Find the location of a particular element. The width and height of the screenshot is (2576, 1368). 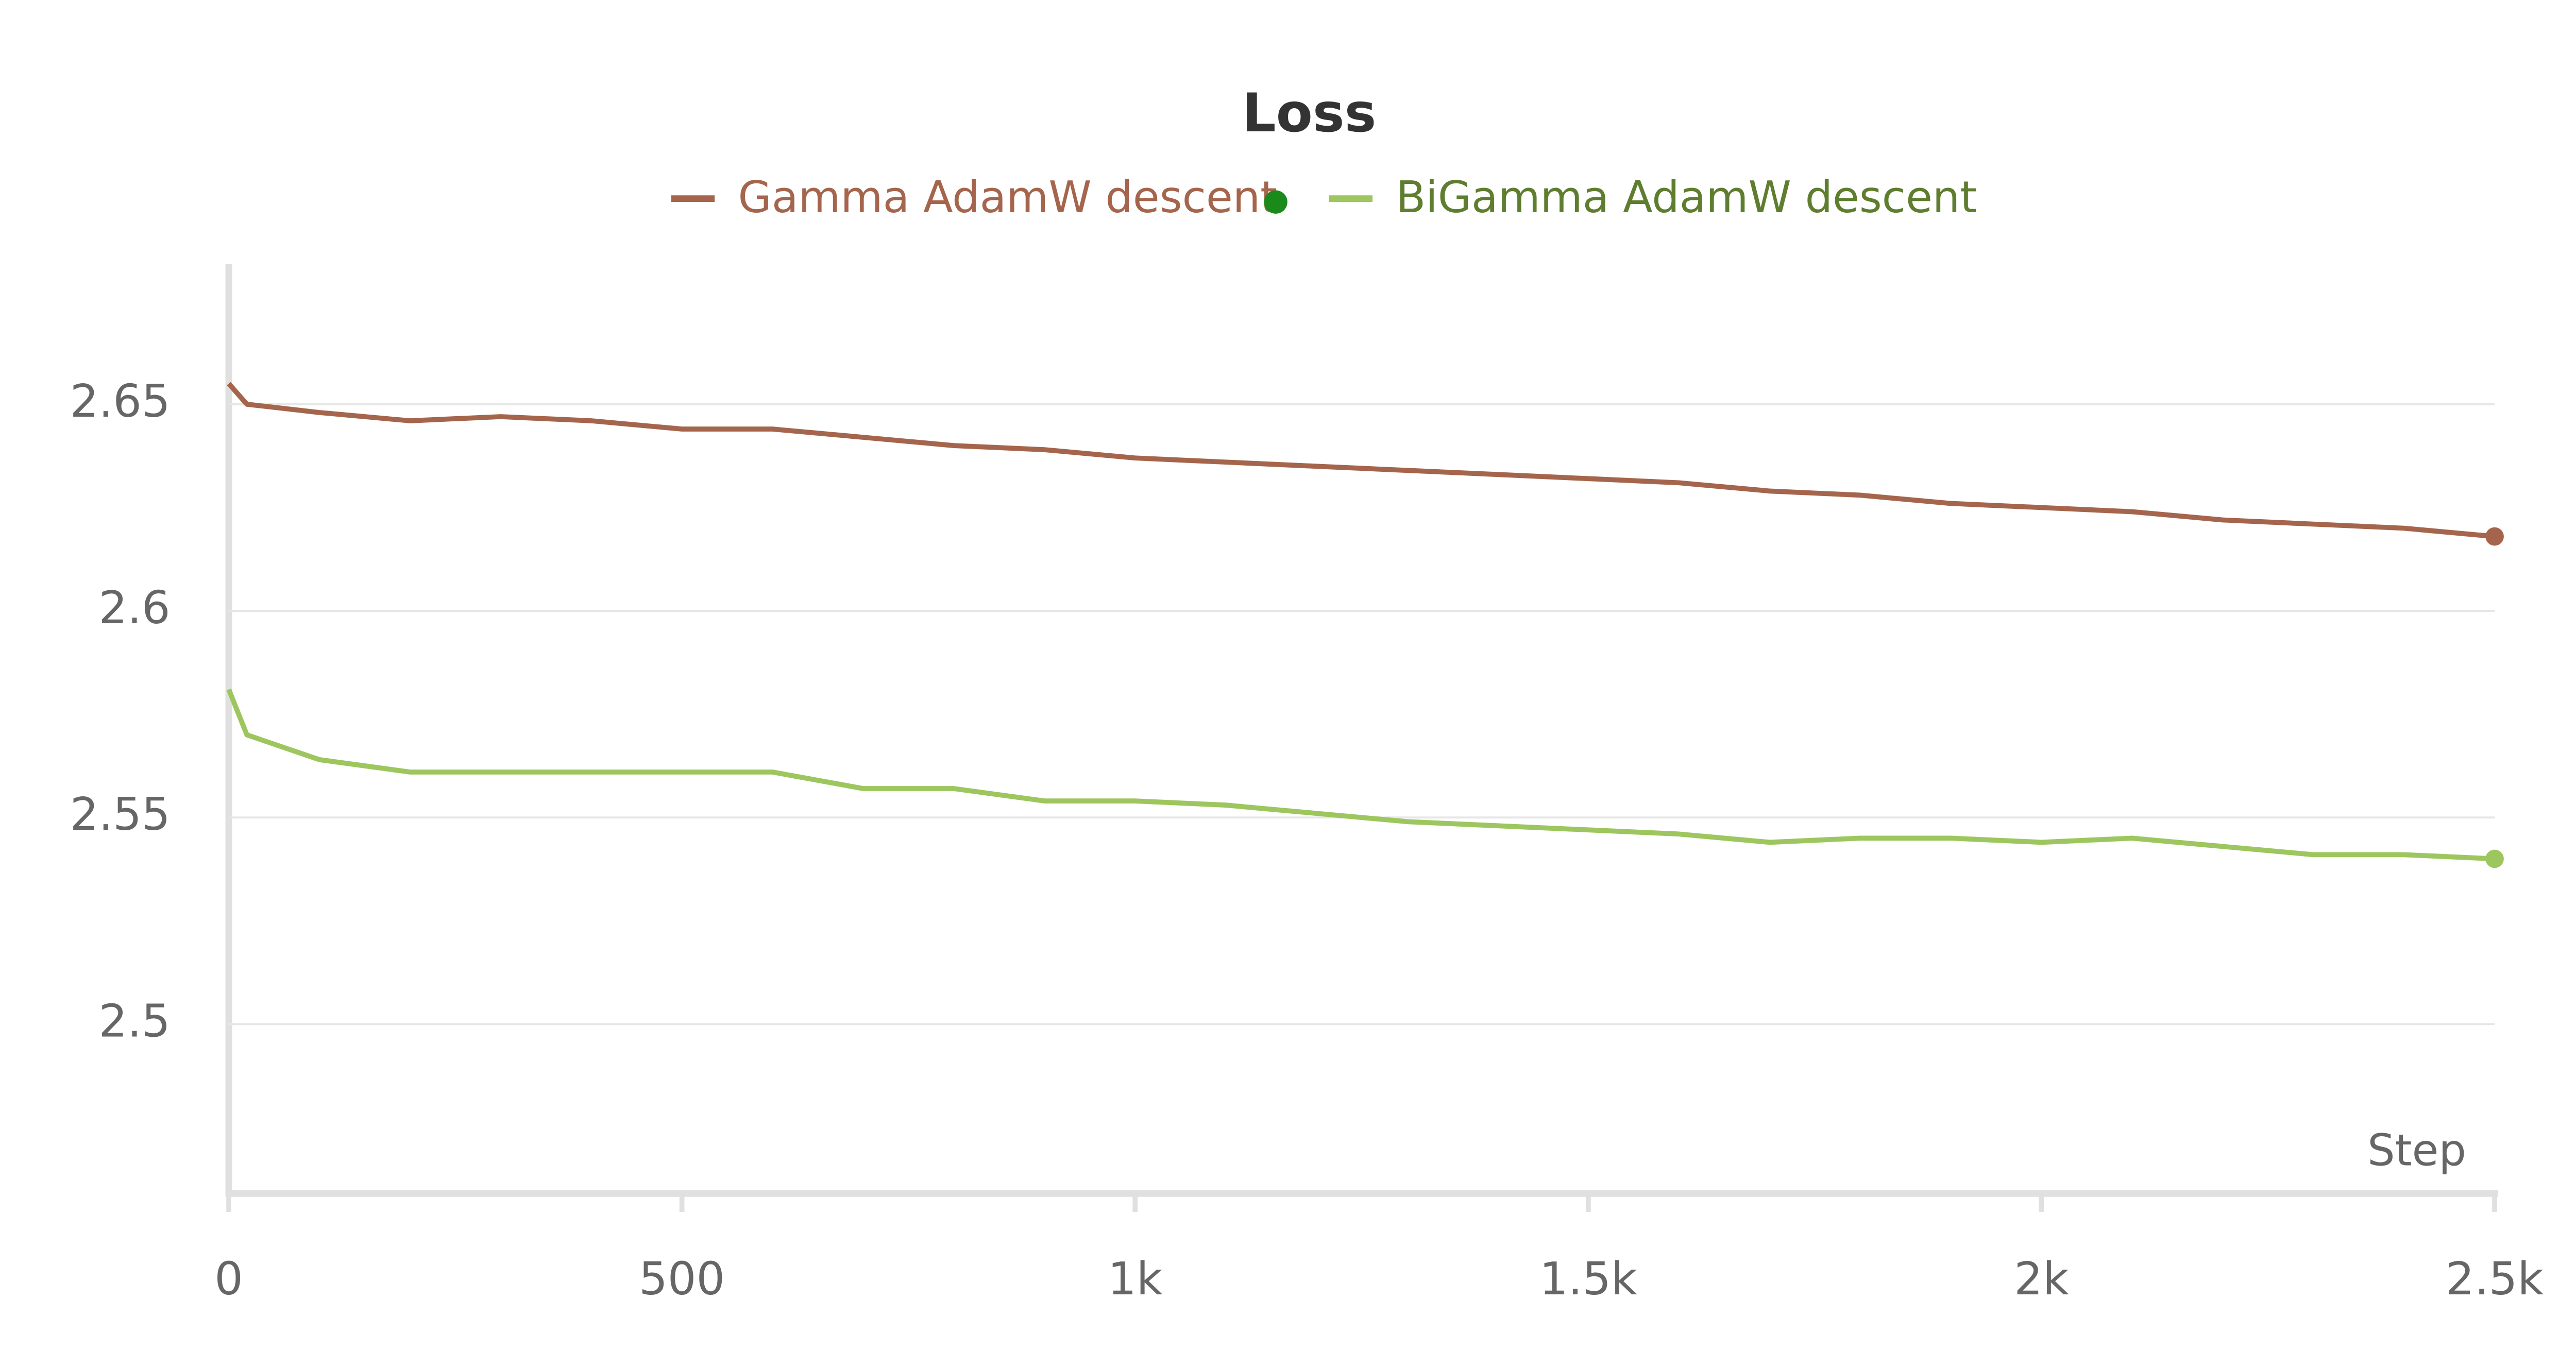

y-tick-label: 2.65 is located at coordinates (120, 401).